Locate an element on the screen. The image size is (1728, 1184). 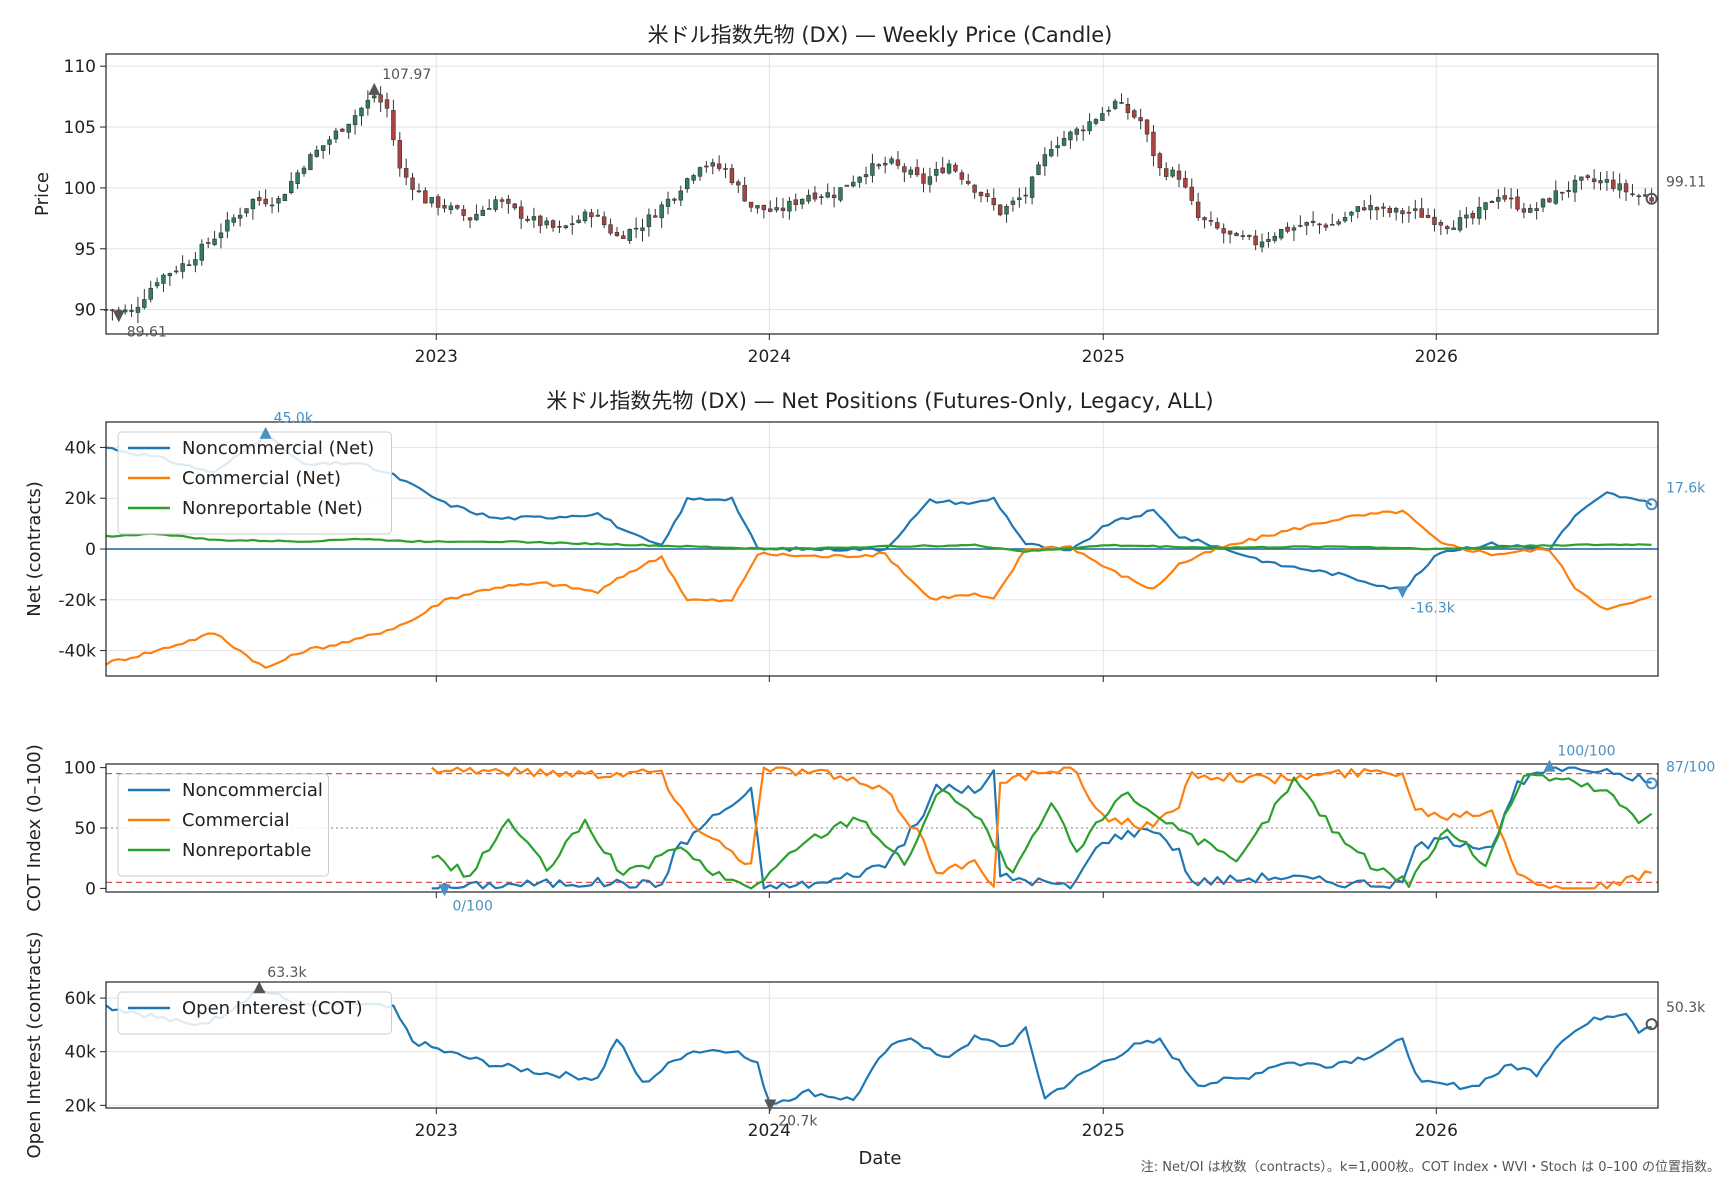
y-tick-label: 40k is located at coordinates (81, 1053).